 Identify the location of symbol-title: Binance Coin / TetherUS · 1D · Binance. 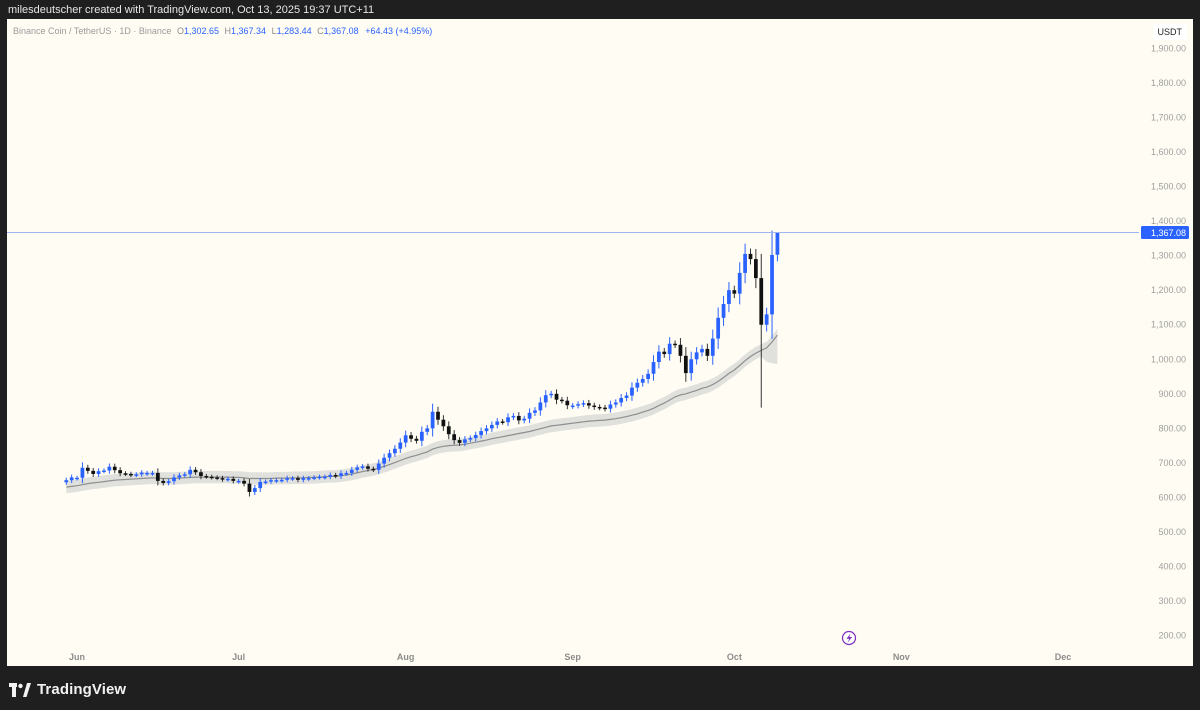
(92, 31).